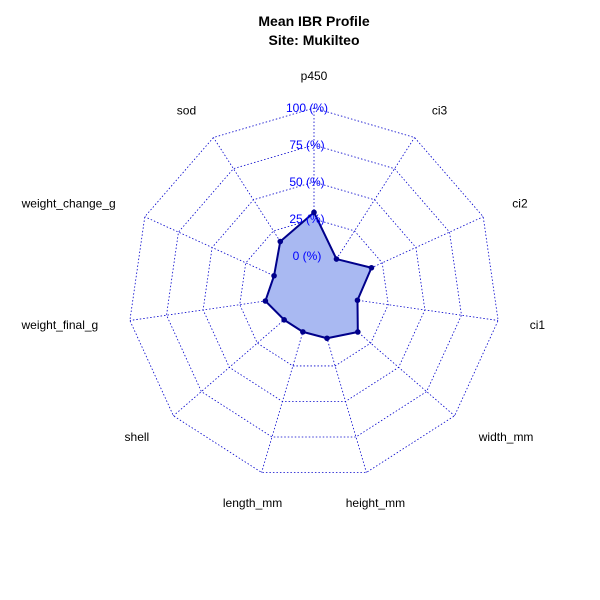 The image size is (600, 600). I want to click on axis-label-width_mm: width_mm, so click(506, 437).